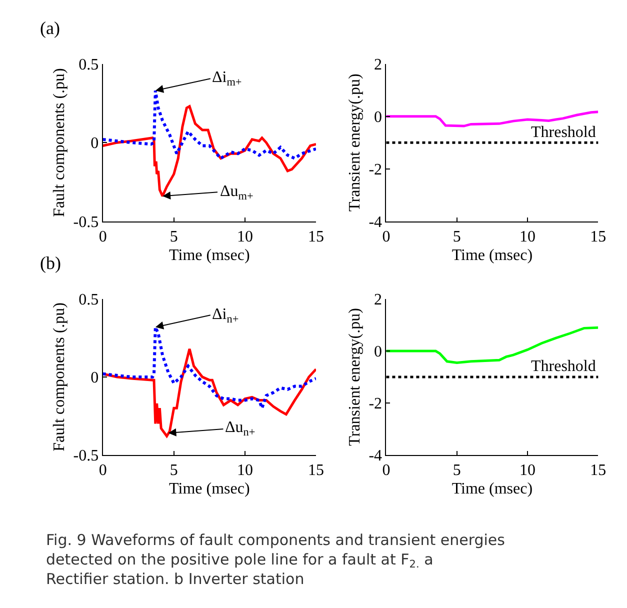 The height and width of the screenshot is (608, 627). Describe the element at coordinates (240, 428) in the screenshot. I see `annotation: Δu$_{n+}$` at that location.